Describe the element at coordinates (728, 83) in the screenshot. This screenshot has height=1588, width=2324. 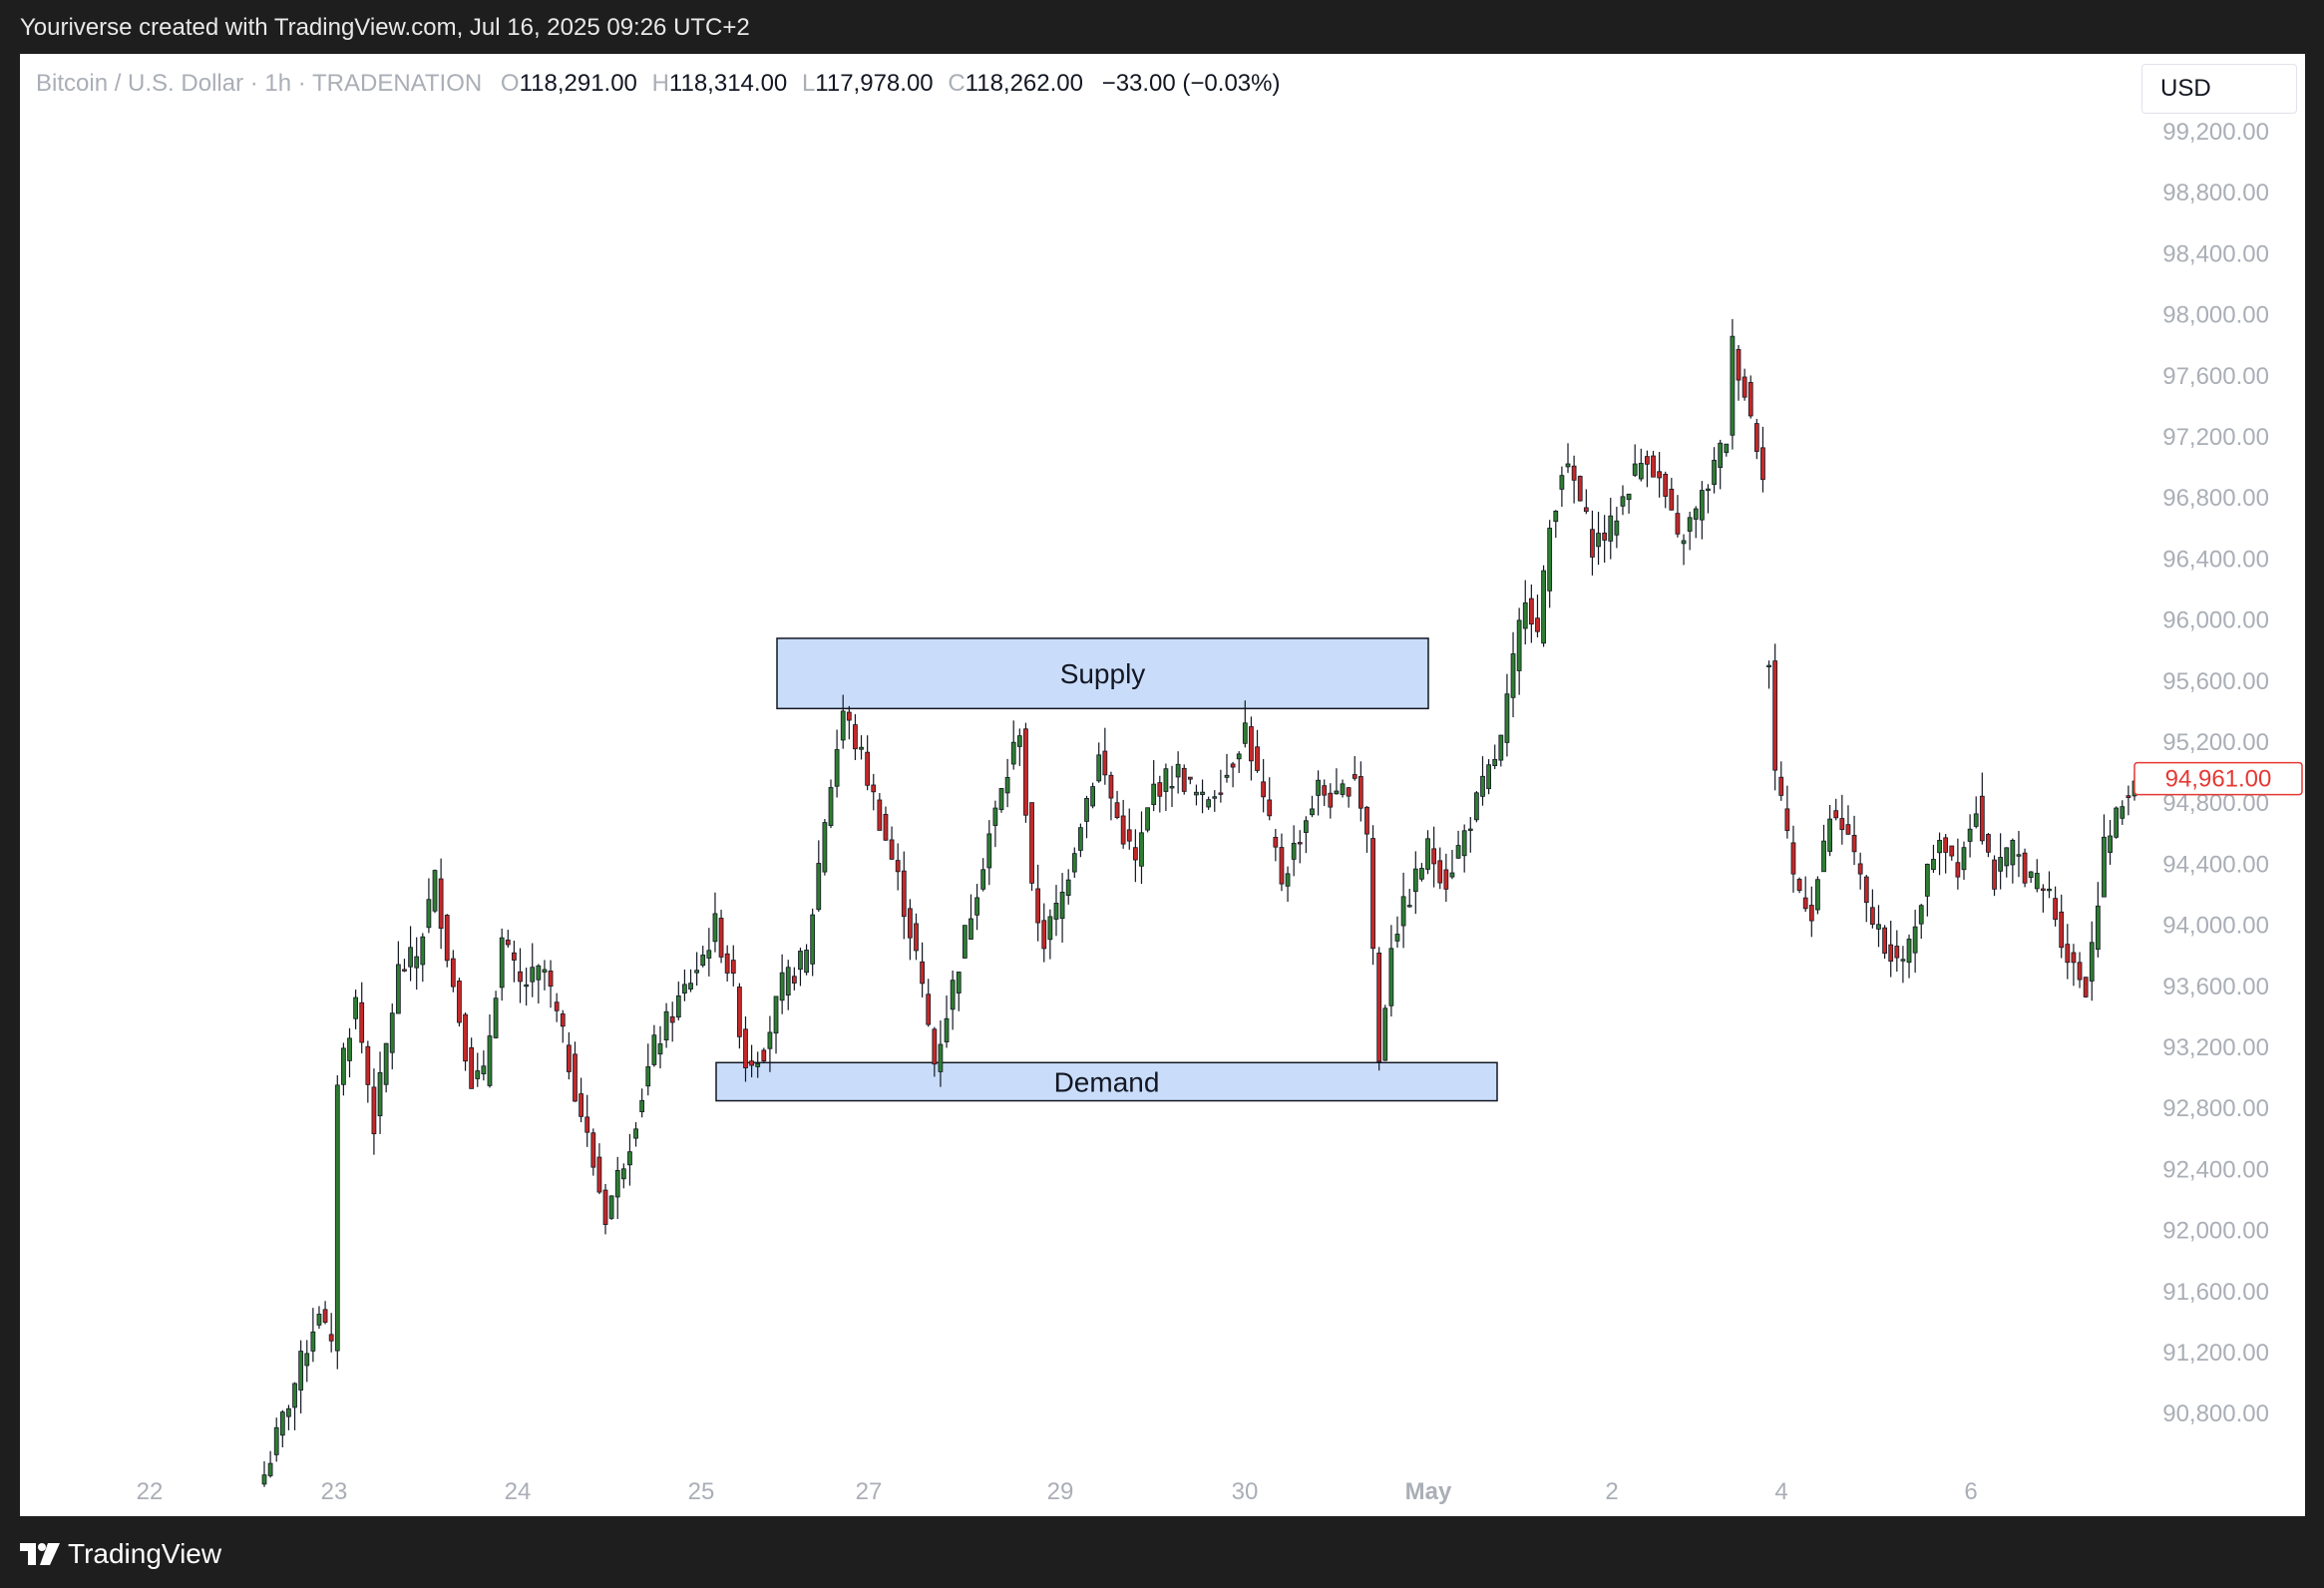
I see `high-value: 118,314.00` at that location.